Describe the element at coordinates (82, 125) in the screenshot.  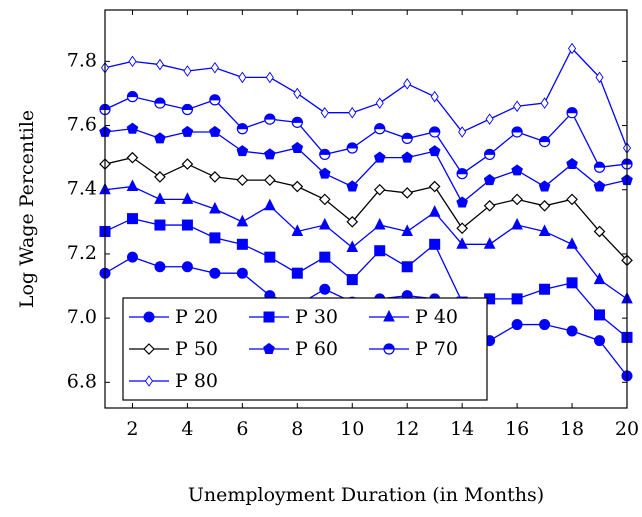
I see `y-tick-label: 7.6` at that location.